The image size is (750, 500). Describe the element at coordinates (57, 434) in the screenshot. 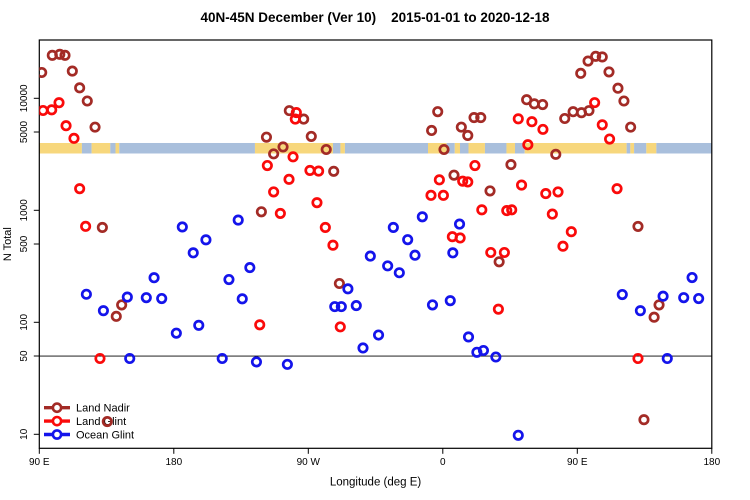

I see `legend-marker` at that location.